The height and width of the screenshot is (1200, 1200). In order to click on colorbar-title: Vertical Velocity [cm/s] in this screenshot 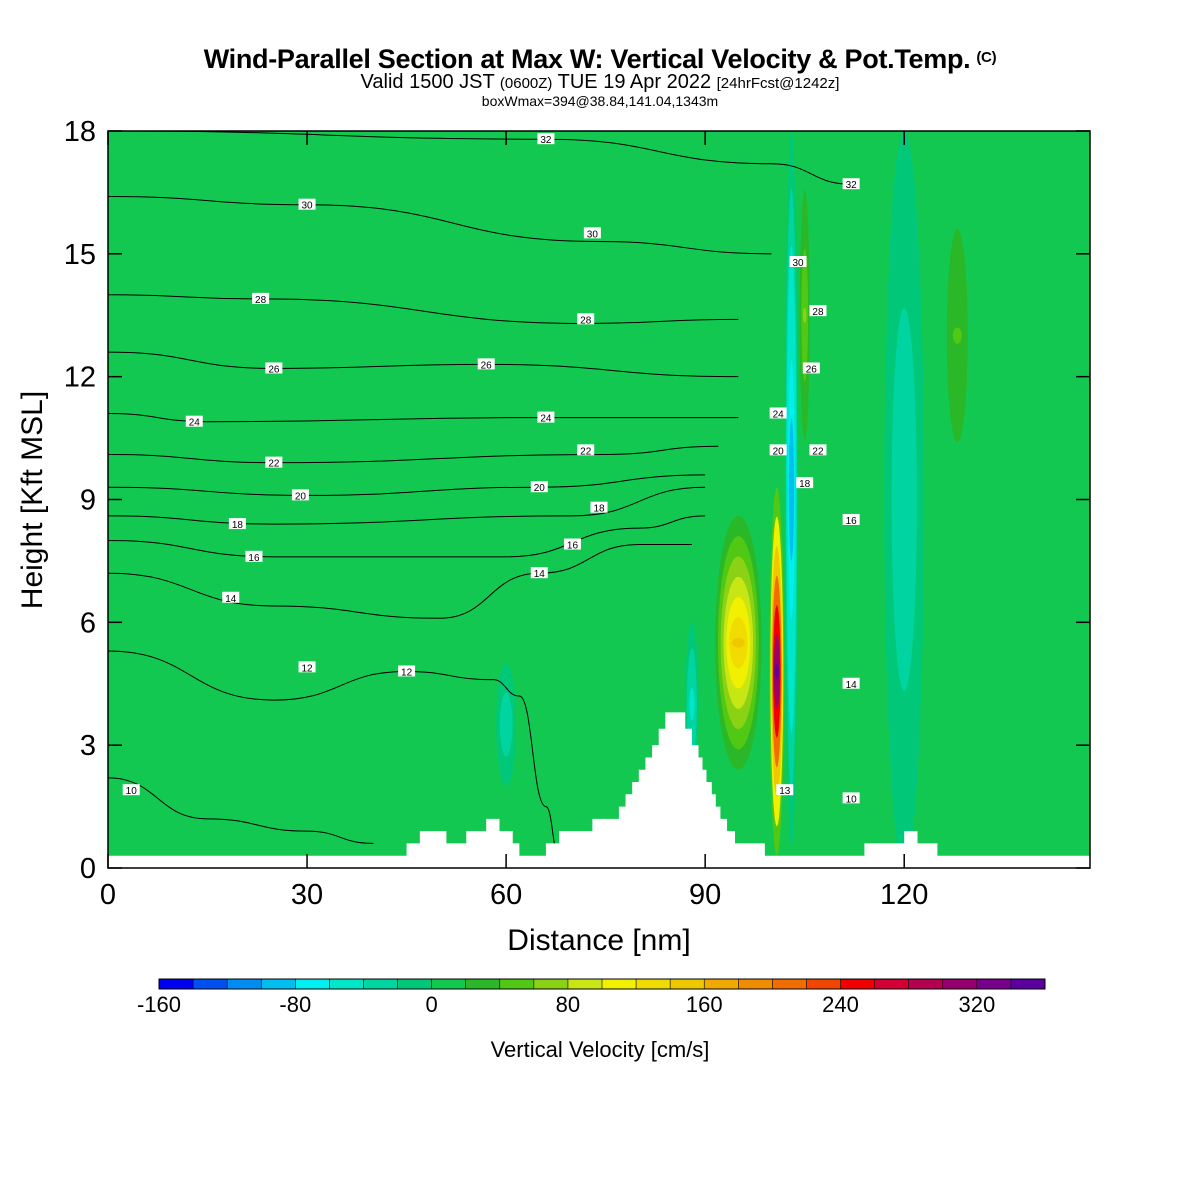, I will do `click(600, 1049)`.